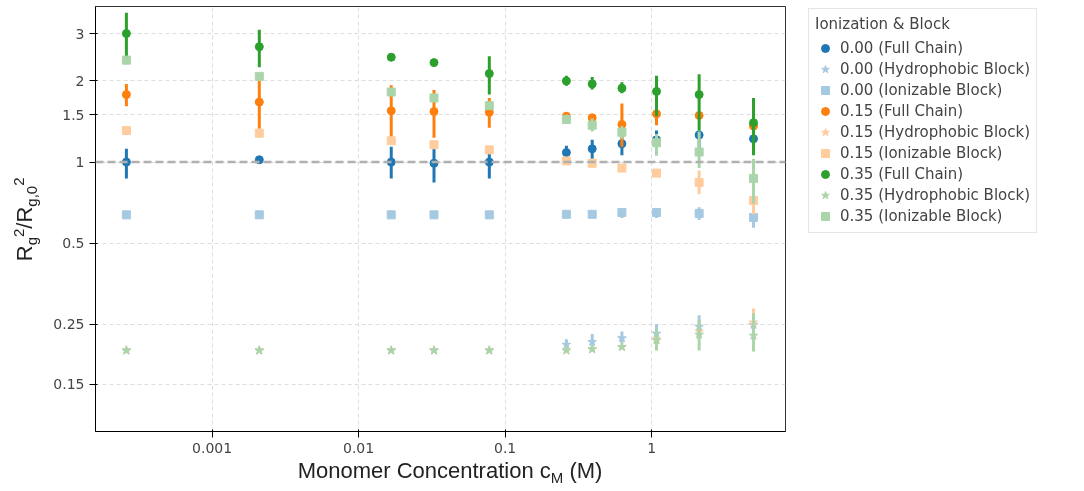  I want to click on legend-label: 0.00 (Ionizable Block), so click(921, 90).